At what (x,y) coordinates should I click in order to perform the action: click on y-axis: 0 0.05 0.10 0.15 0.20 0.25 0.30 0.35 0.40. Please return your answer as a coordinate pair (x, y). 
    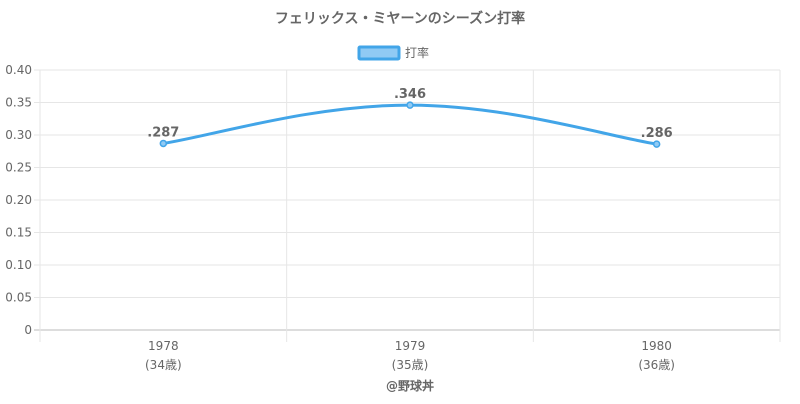
    Looking at the image, I should click on (18, 200).